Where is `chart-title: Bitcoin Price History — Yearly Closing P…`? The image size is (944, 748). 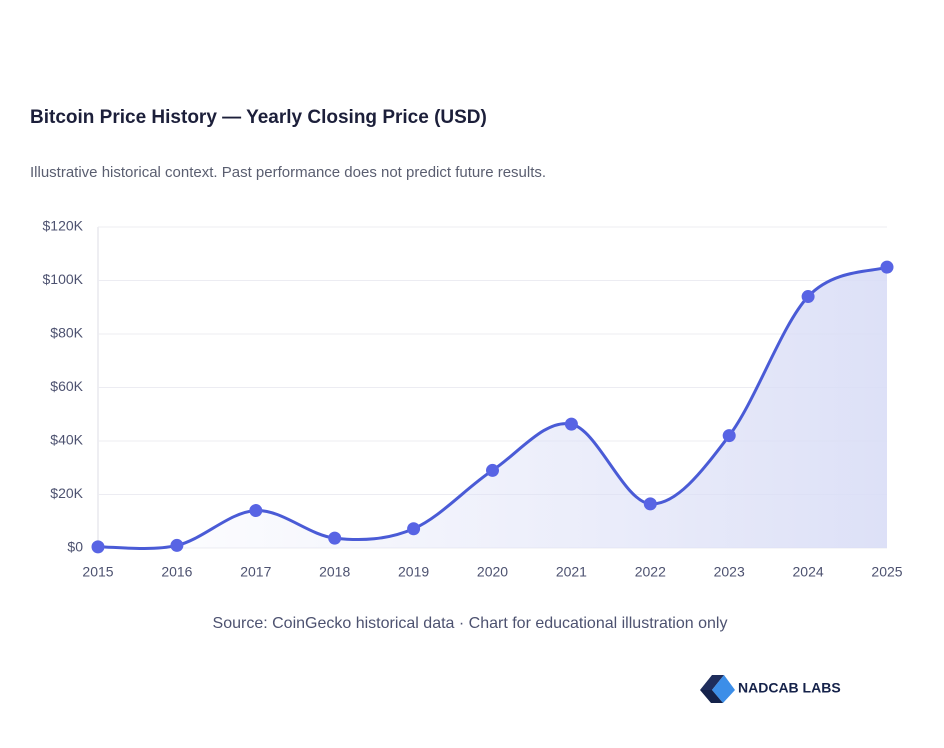 chart-title: Bitcoin Price History — Yearly Closing P… is located at coordinates (258, 117).